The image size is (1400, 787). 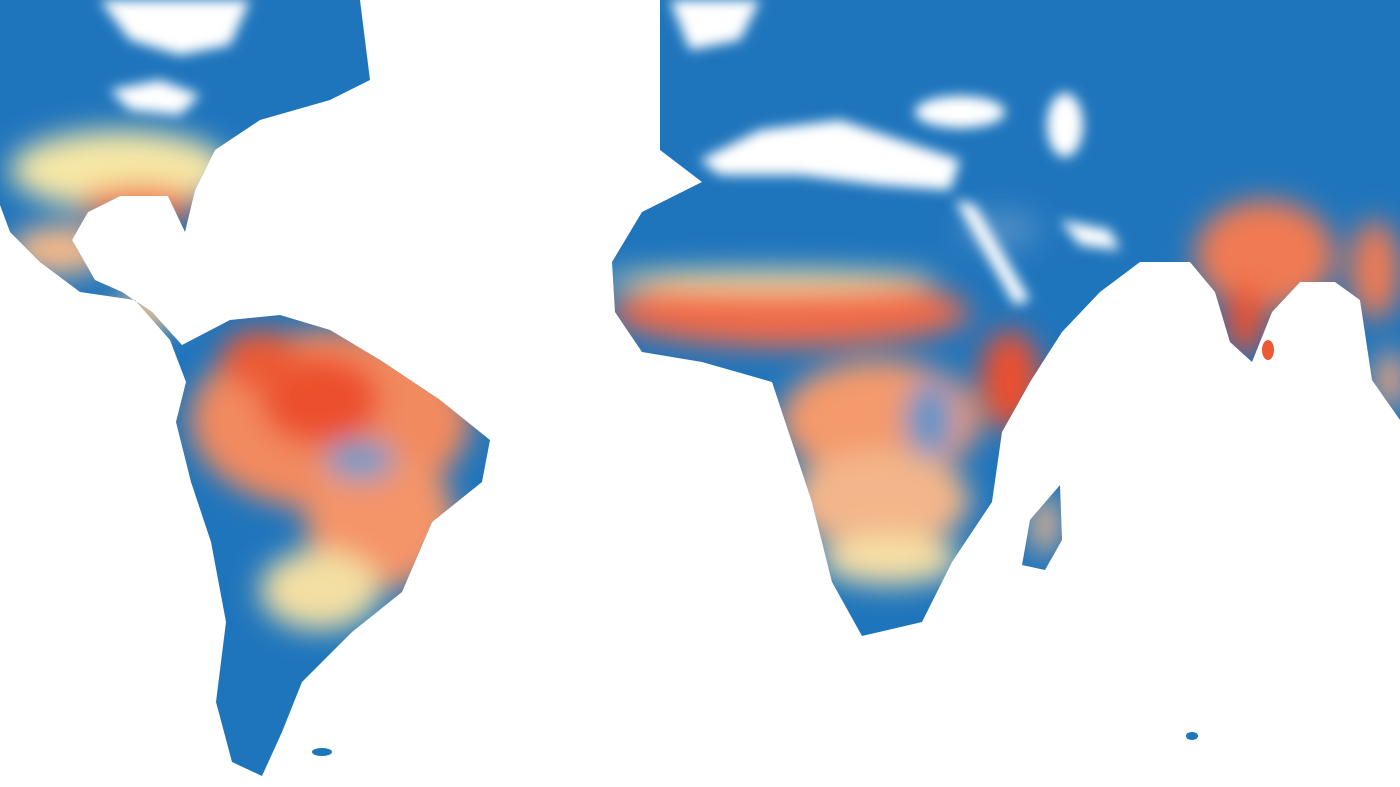 I want to click on persian-gulf, so click(x=1090, y=235).